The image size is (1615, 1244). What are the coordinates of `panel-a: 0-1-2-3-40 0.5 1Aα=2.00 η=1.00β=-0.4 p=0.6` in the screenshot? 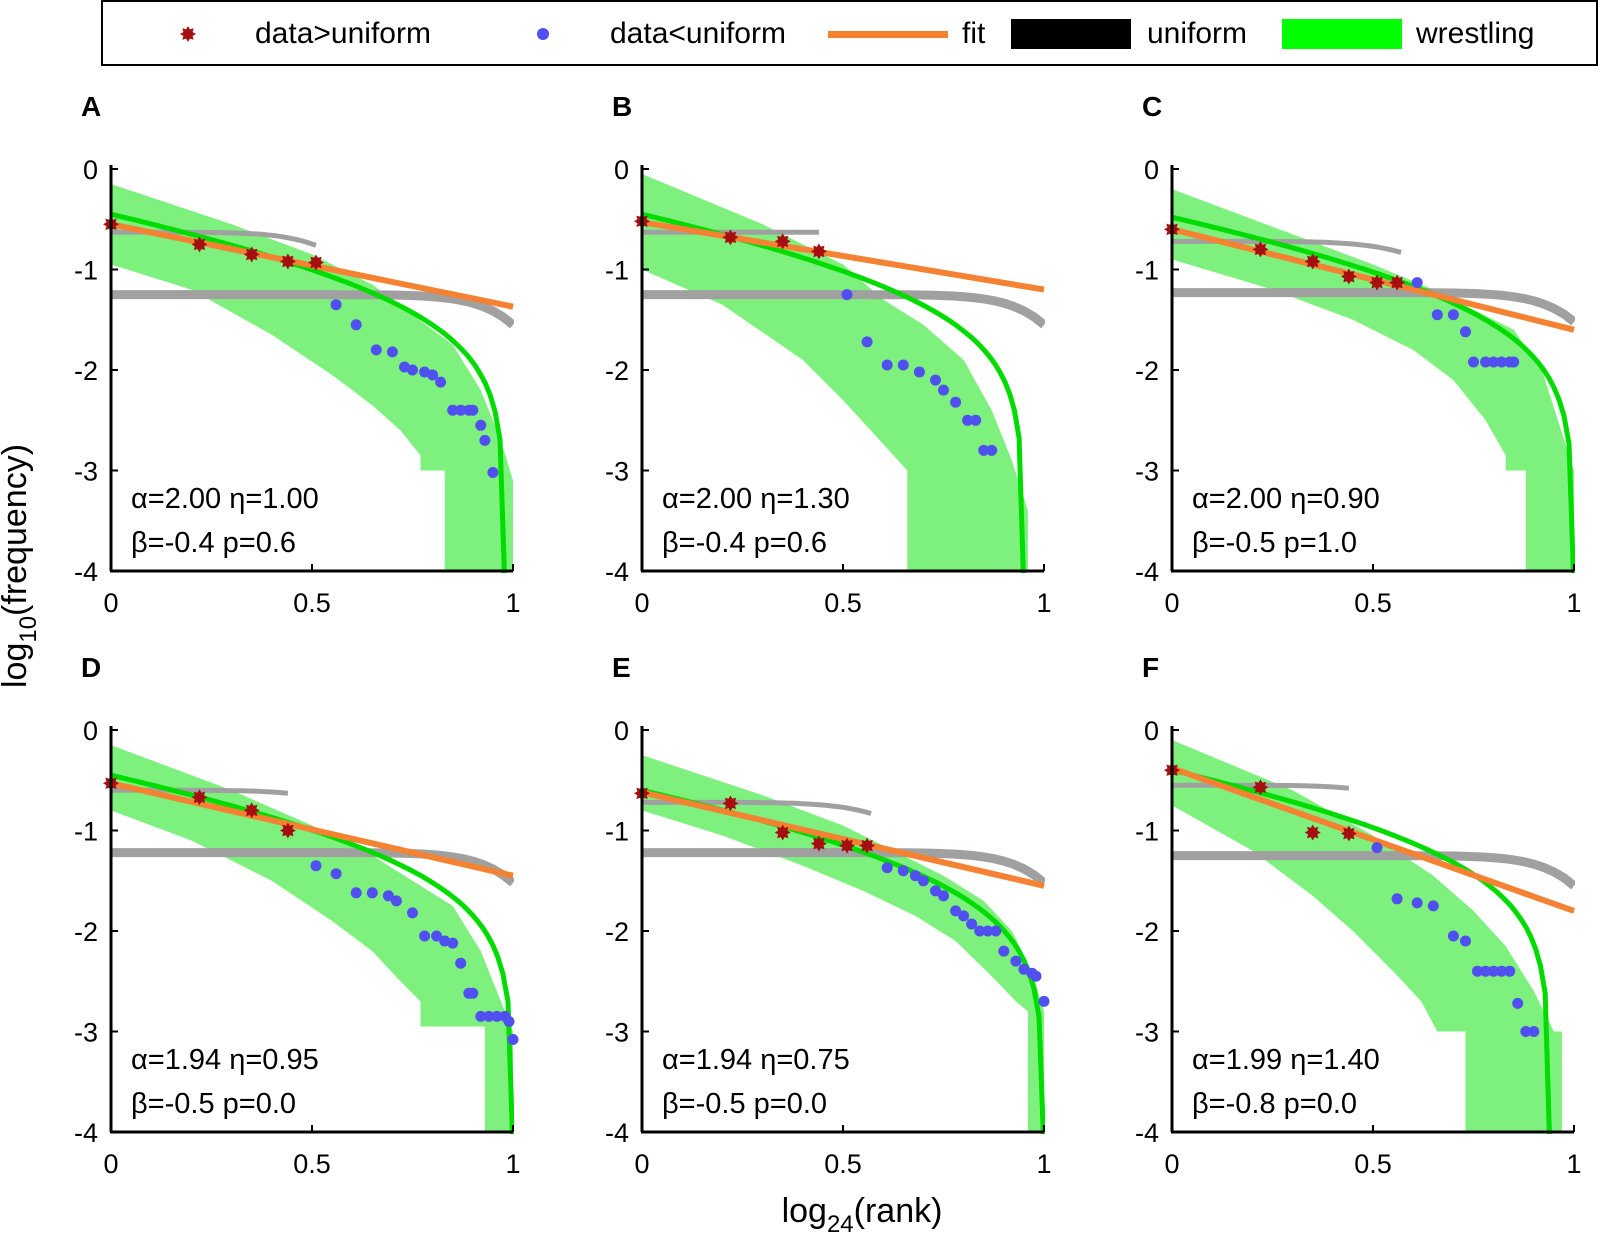 It's located at (297, 354).